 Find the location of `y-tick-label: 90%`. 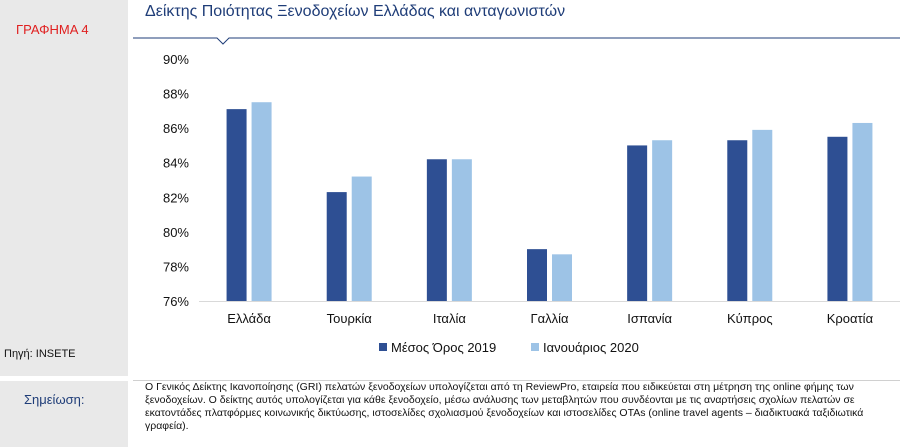

y-tick-label: 90% is located at coordinates (176, 59).